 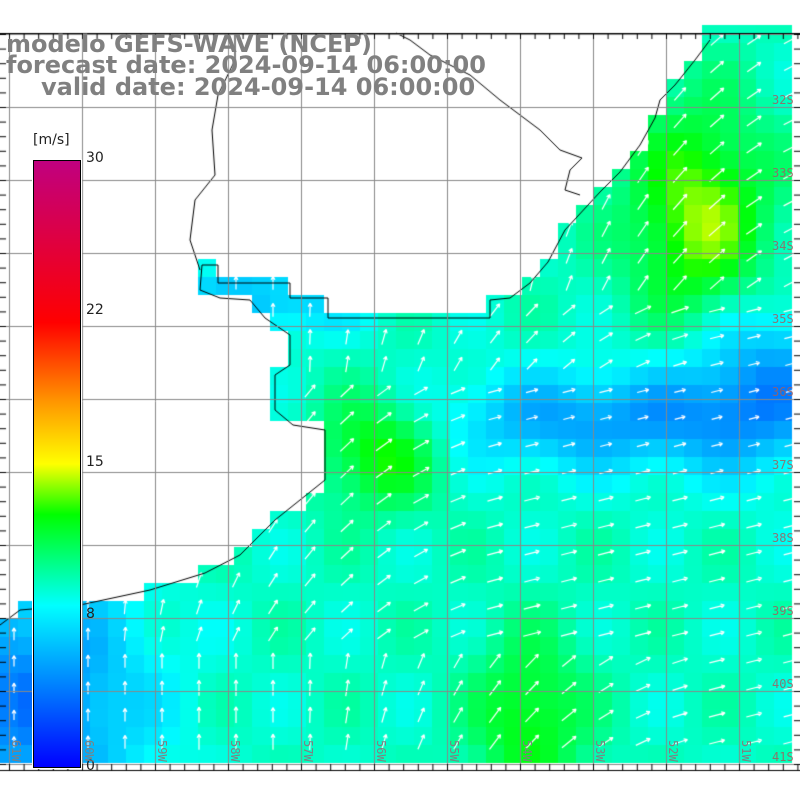 I want to click on colorbar-tick-label: 30, so click(x=95, y=158).